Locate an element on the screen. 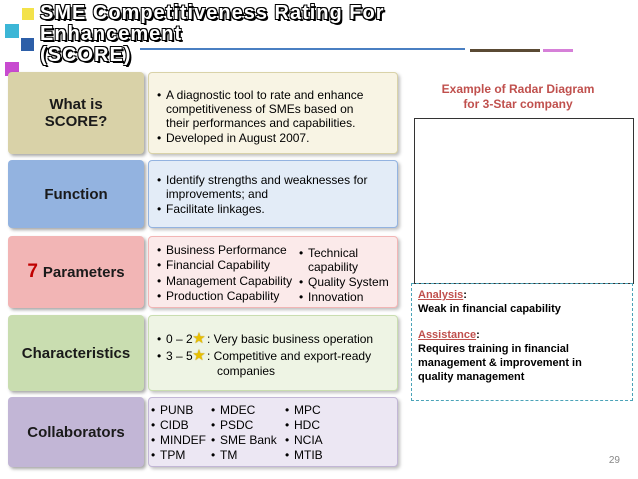 This screenshot has width=638, height=479. collab-sme-bank: SME Bank is located at coordinates (248, 440).